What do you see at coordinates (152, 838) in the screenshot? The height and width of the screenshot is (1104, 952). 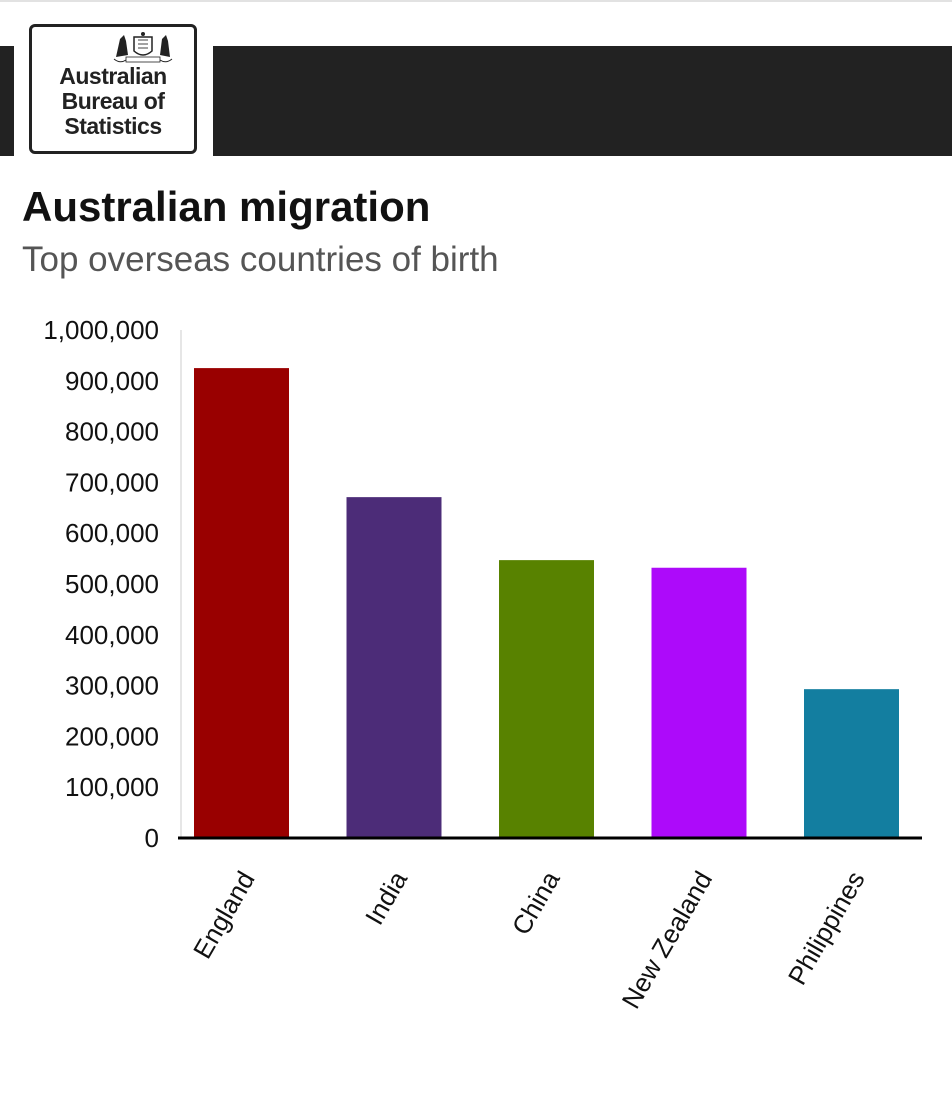 I see `y-tick-label: 0` at bounding box center [152, 838].